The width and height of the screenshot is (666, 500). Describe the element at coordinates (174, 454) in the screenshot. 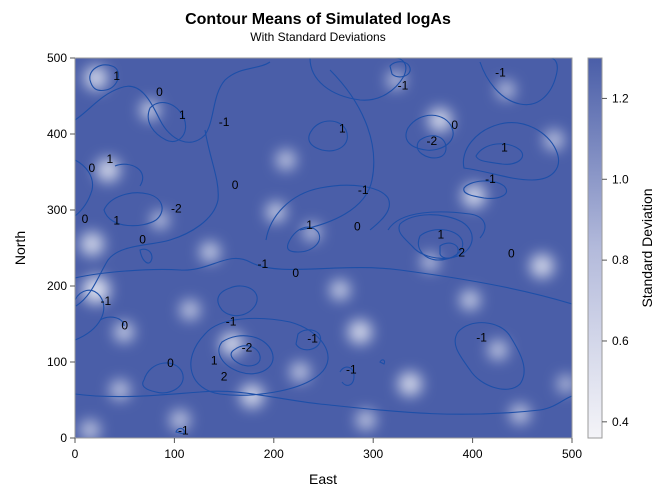

I see `x-tick-label: 100` at that location.